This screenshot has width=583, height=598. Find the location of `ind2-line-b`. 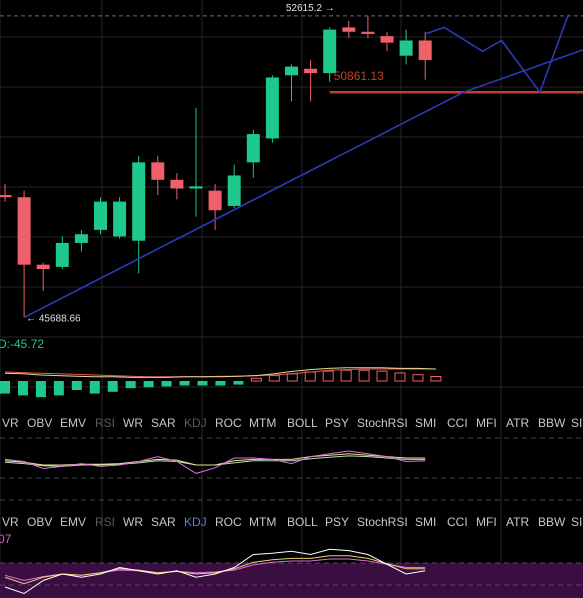

ind2-line-b is located at coordinates (215, 570).